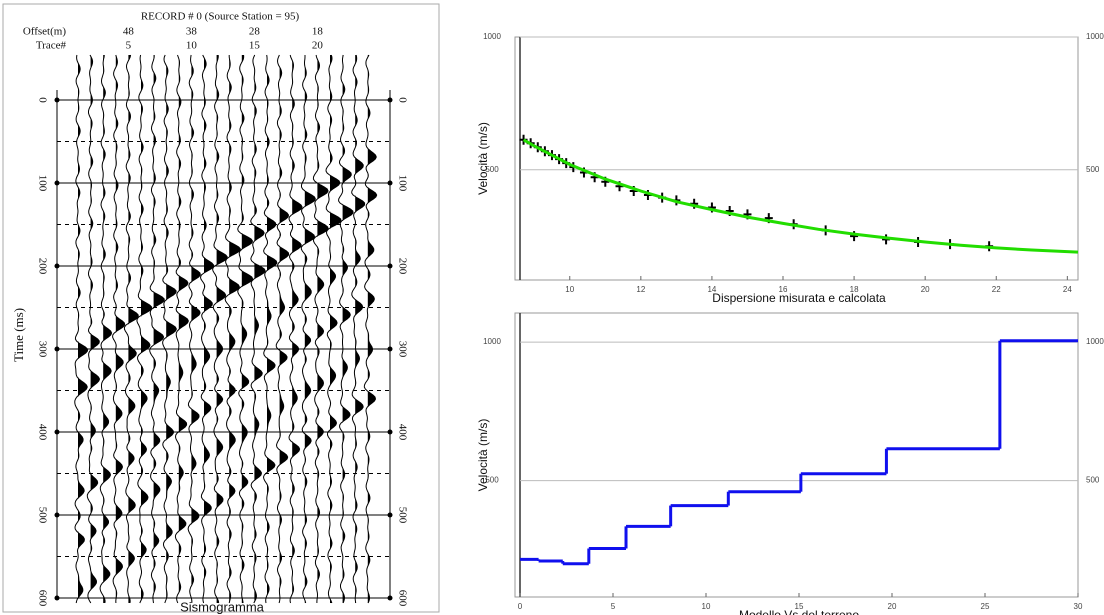 The width and height of the screenshot is (1104, 615). What do you see at coordinates (42, 432) in the screenshot?
I see `y-tick-label: 400` at bounding box center [42, 432].